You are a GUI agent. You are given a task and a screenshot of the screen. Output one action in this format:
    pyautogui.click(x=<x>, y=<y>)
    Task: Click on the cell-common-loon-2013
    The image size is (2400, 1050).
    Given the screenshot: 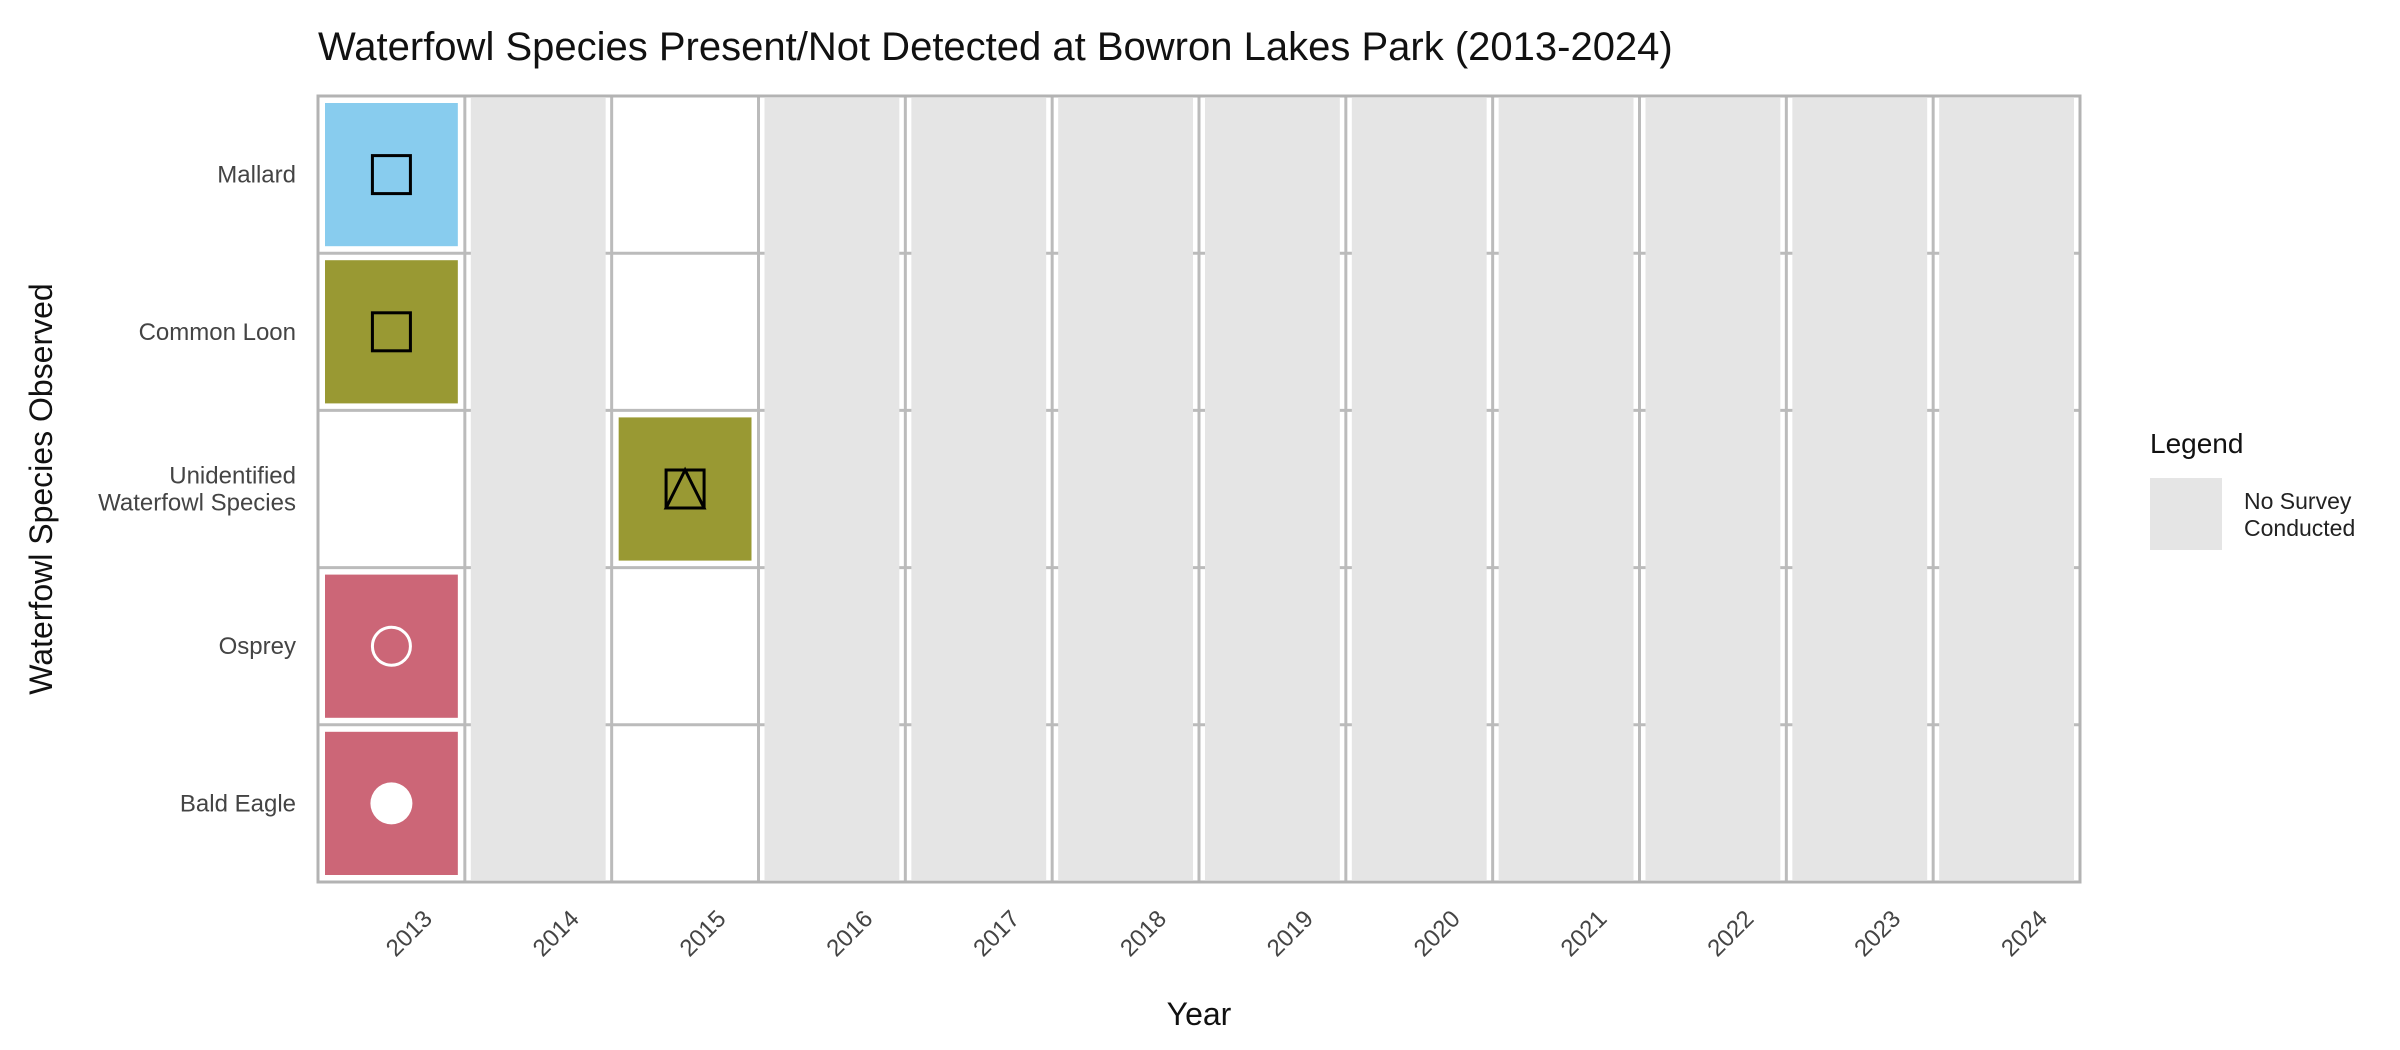 What is the action you would take?
    pyautogui.click(x=391, y=332)
    